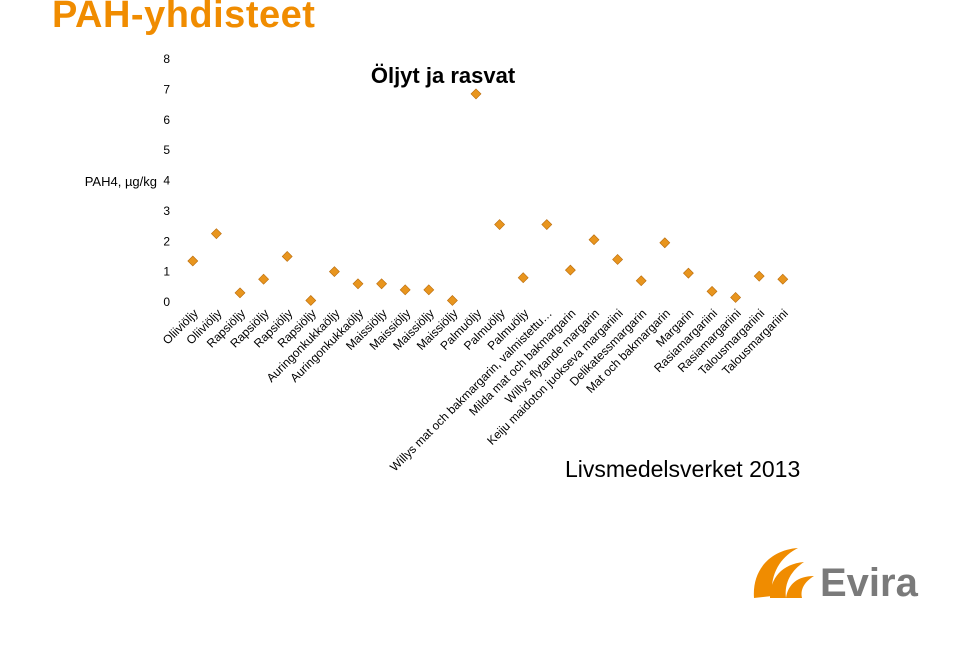 The height and width of the screenshot is (651, 960). Describe the element at coordinates (166, 241) in the screenshot. I see `y-tick-label: 2` at that location.